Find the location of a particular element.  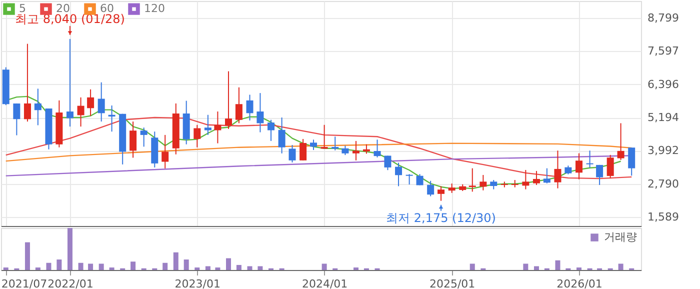

x-tick-label: 2025/01 is located at coordinates (452, 283).